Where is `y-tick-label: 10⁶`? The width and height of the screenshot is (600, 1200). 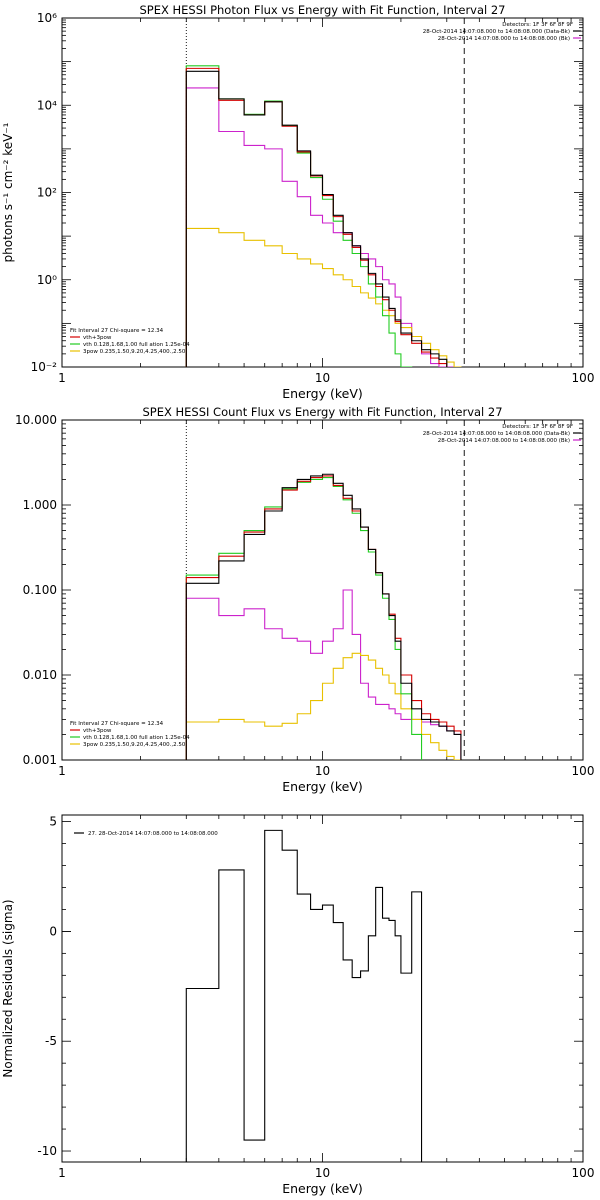
y-tick-label: 10⁶ is located at coordinates (47, 18).